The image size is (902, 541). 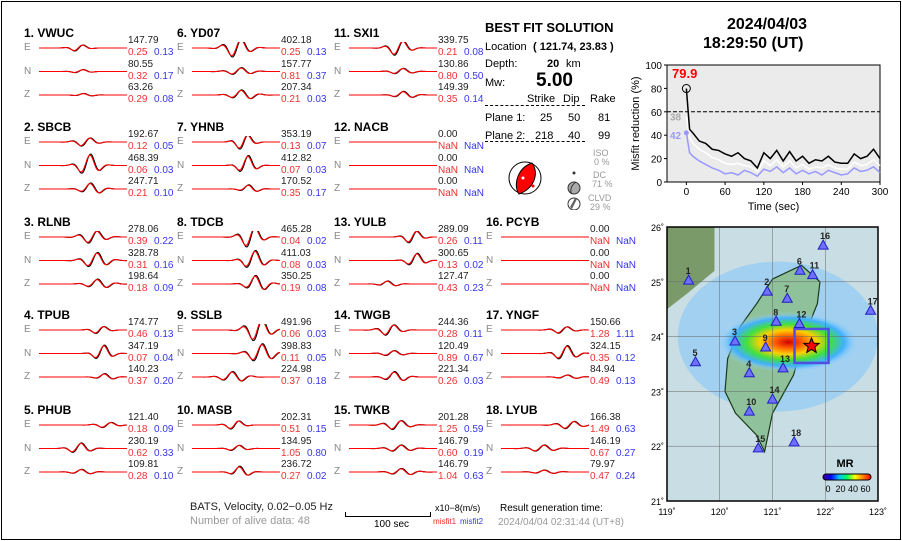 I want to click on generation-time: 2024/04/04 02:31:44 (UT+8), so click(x=561, y=522).